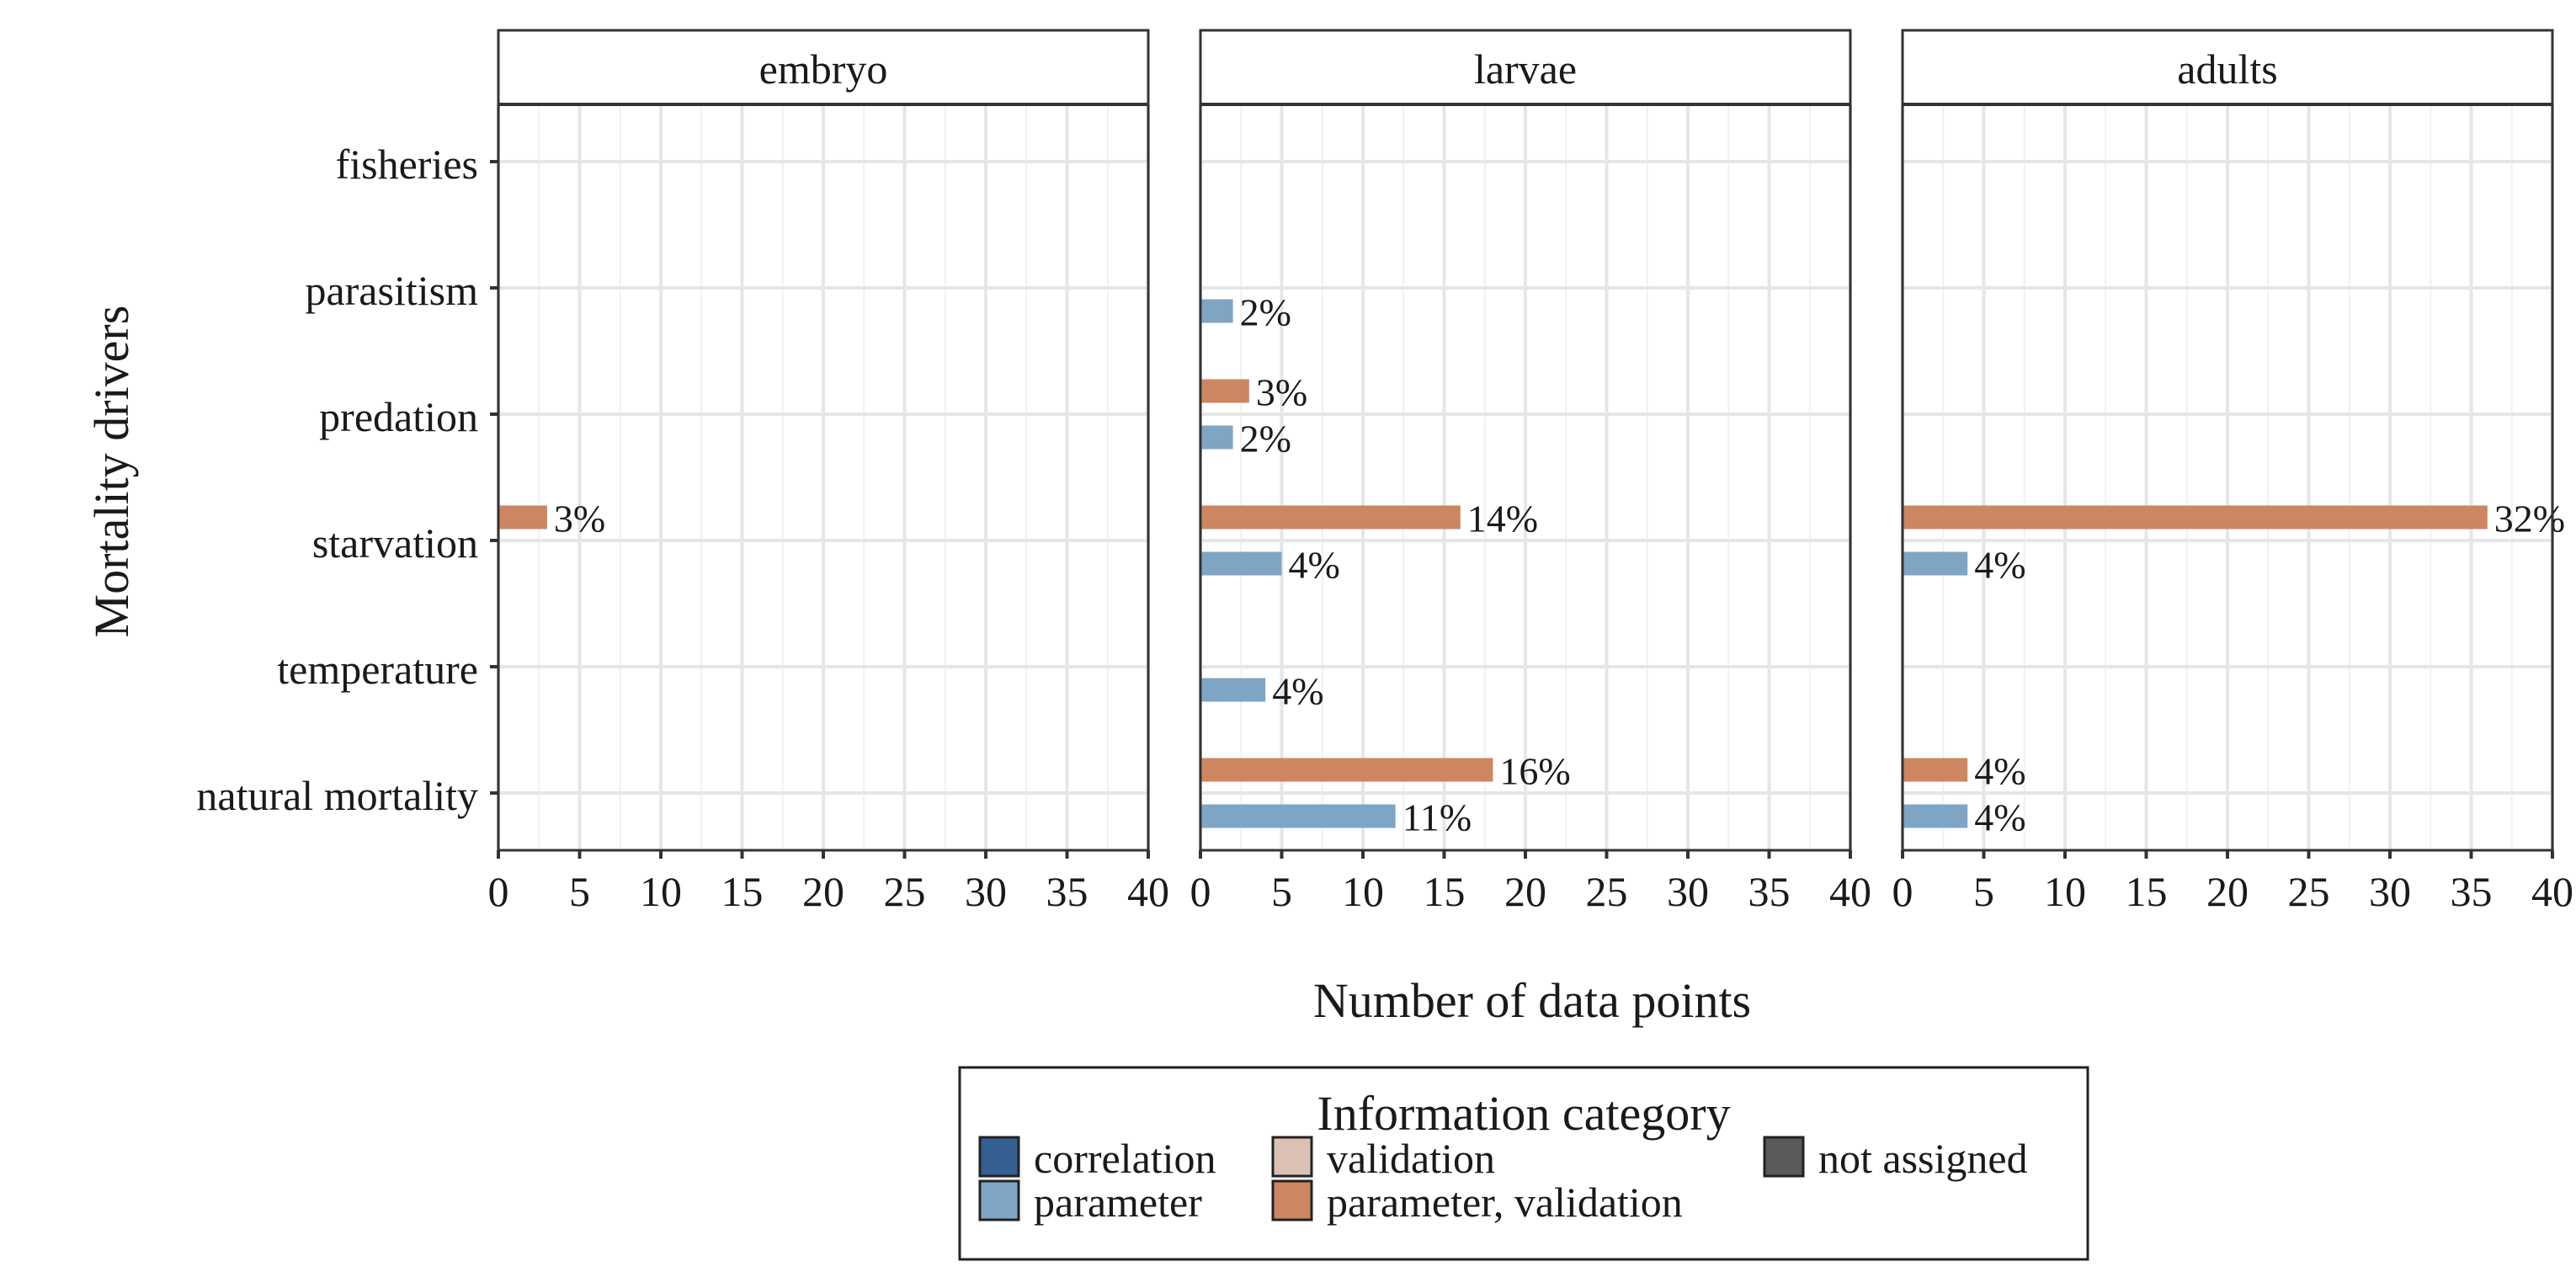  I want to click on data-label: 32%, so click(2530, 519).